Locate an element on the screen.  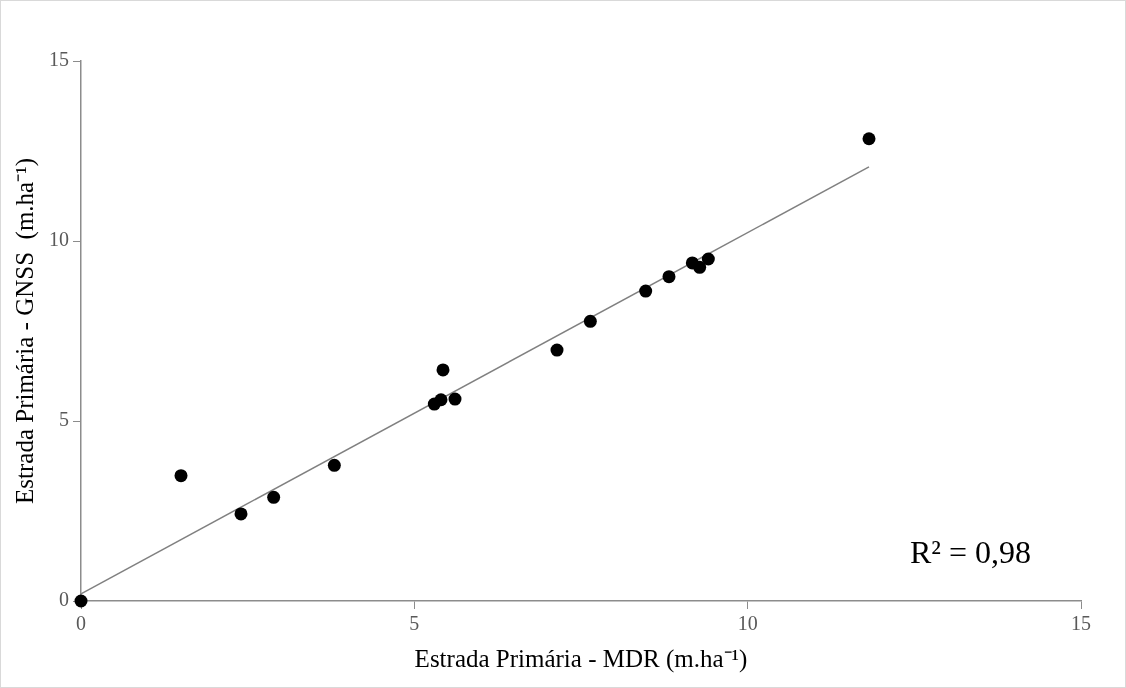
y-tick-label: 5 is located at coordinates (64, 419).